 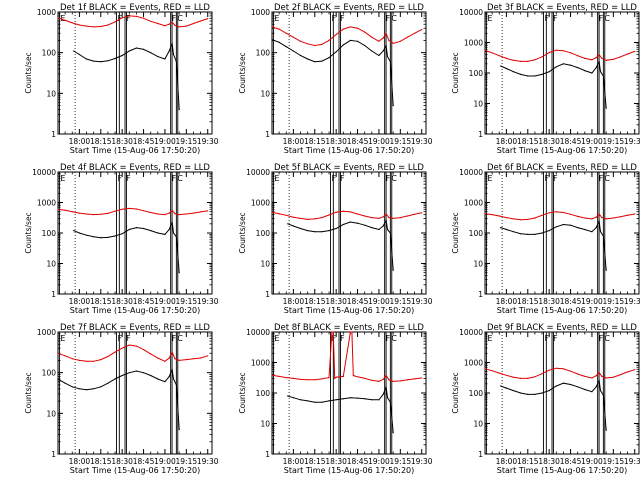 I want to click on panel-title: Det 7f BLACK = Events, RED = LLD, so click(x=135, y=328).